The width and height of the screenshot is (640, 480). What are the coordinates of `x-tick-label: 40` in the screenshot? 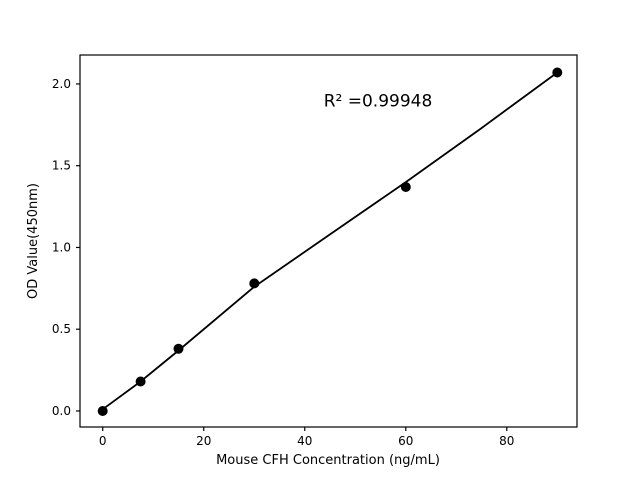 It's located at (304, 441).